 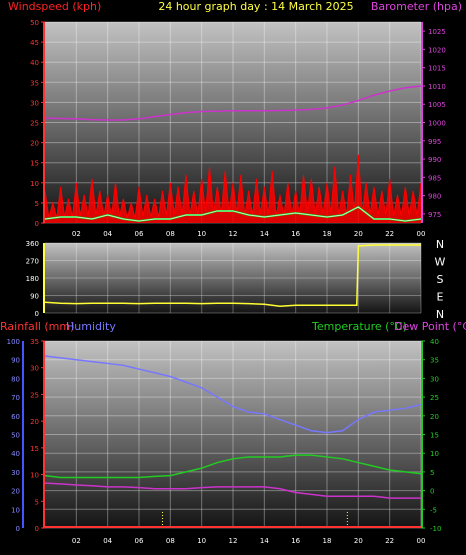 I want to click on wind-gust-line, so click(x=233, y=186).